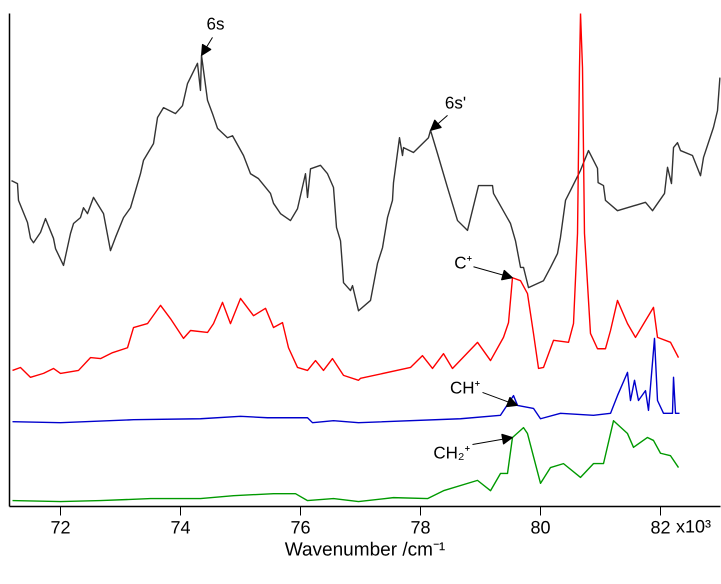  I want to click on annotation: CH₂⁺, so click(451, 452).